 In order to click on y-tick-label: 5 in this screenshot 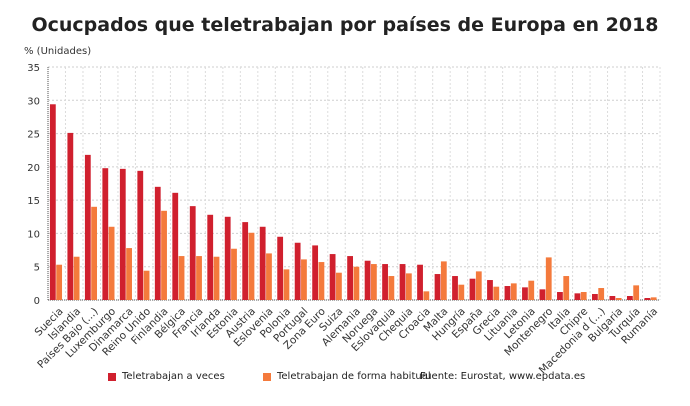, I will do `click(37, 268)`.